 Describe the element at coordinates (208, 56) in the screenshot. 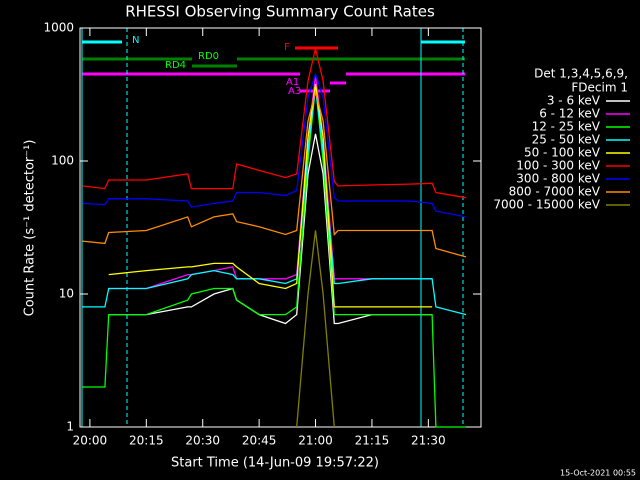

I see `annotation: RD0` at that location.